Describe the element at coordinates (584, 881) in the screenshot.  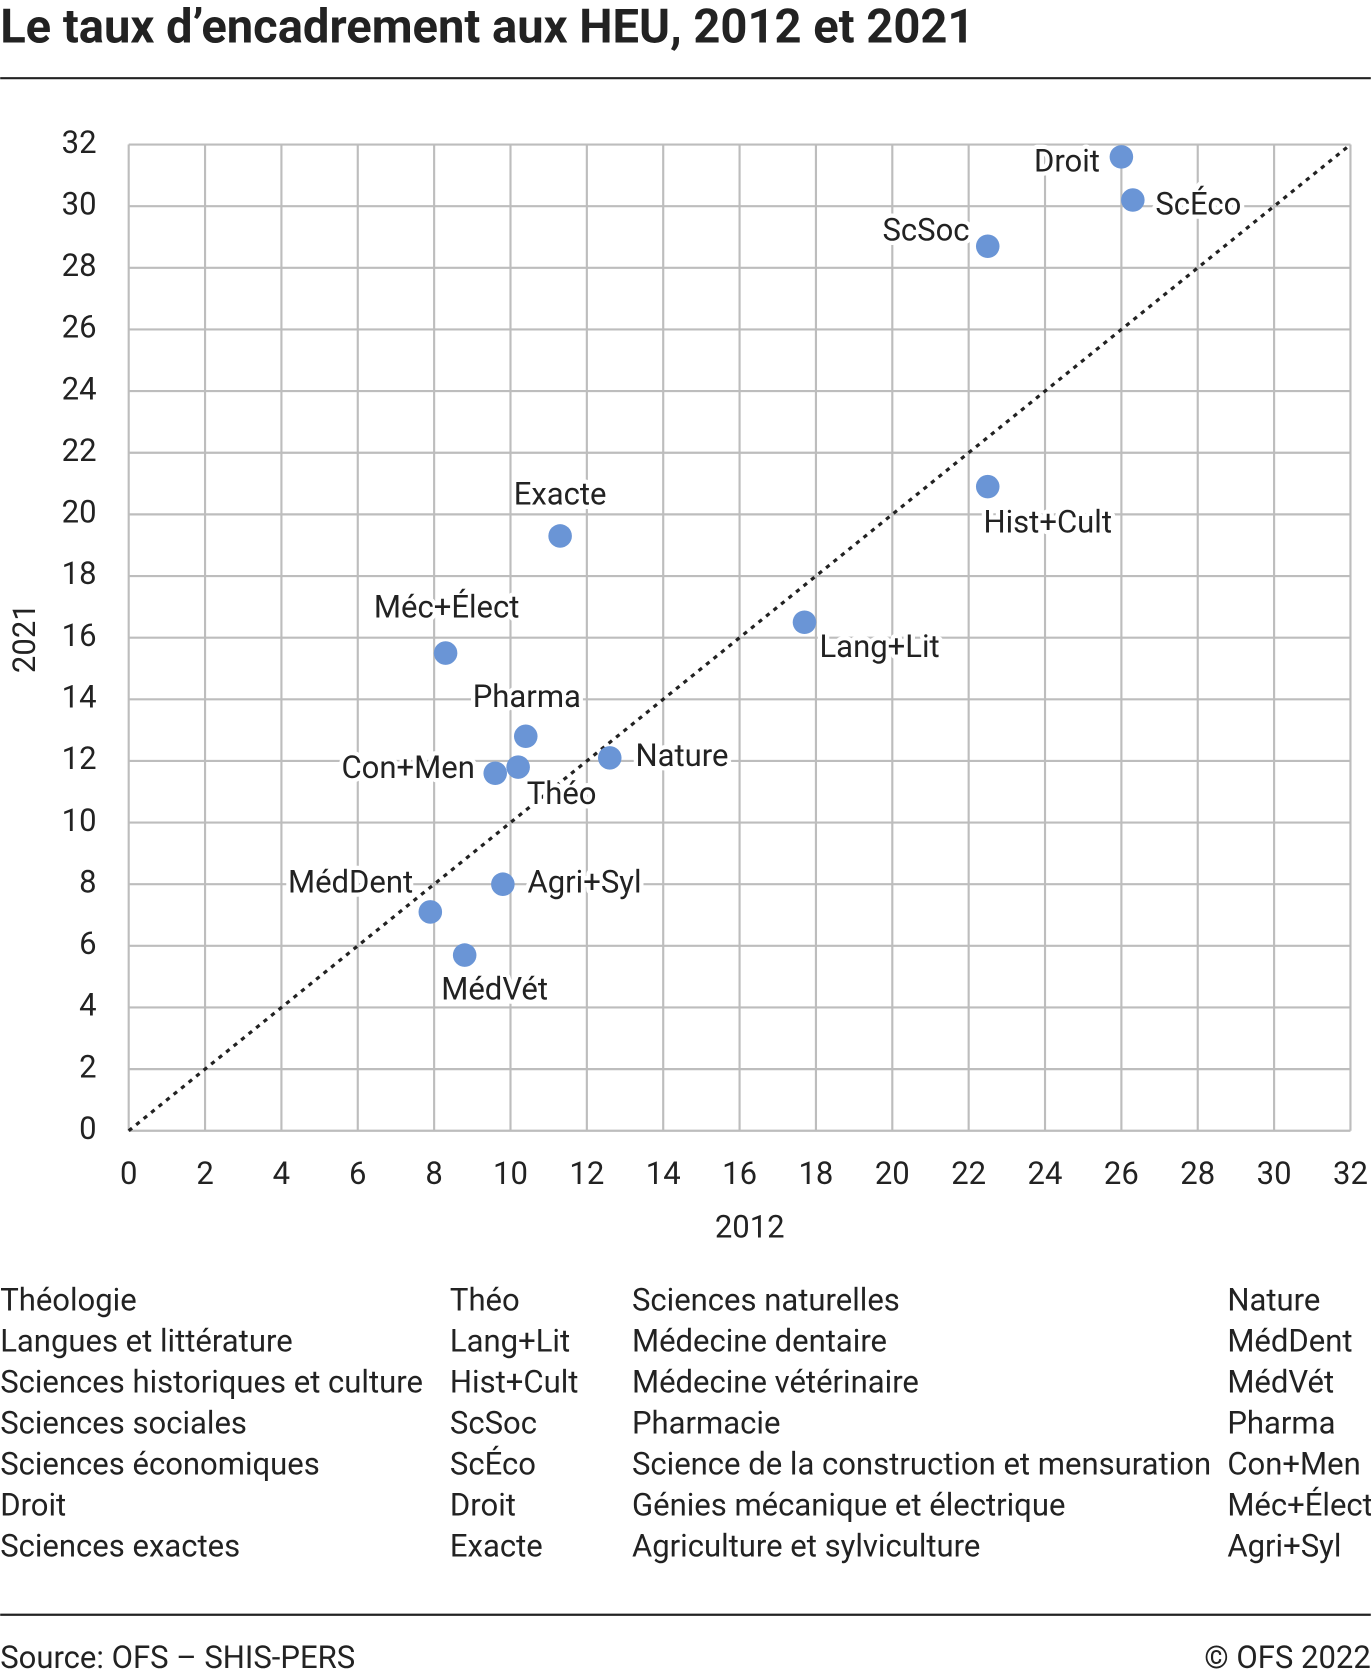
I see `point-label: Agri+Syl` at that location.